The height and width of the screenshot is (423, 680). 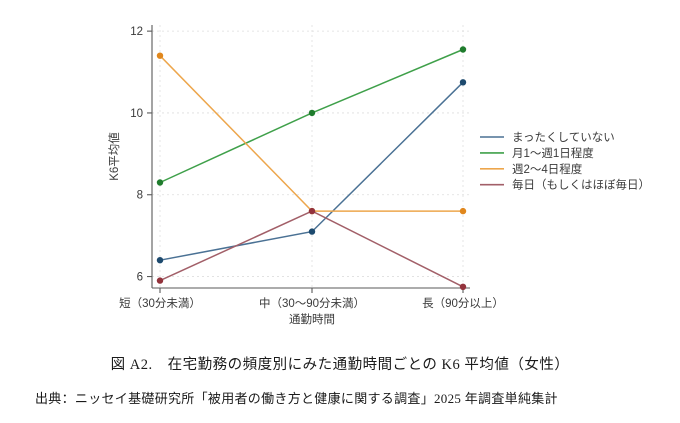 What do you see at coordinates (114, 156) in the screenshot?
I see `y-axis-title: K6平均値` at bounding box center [114, 156].